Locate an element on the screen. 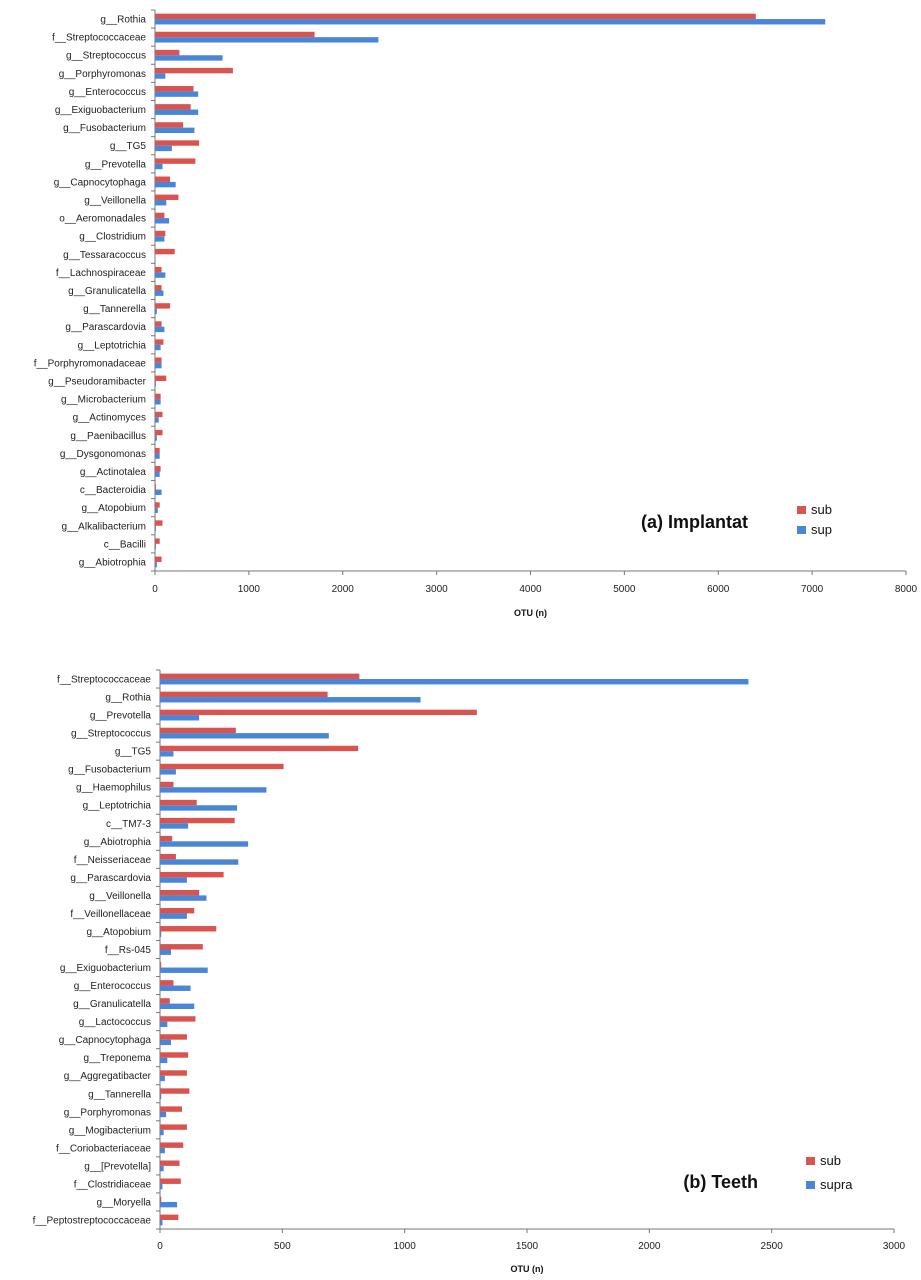 The image size is (921, 1280). x-tick-label: 500 is located at coordinates (282, 1246).